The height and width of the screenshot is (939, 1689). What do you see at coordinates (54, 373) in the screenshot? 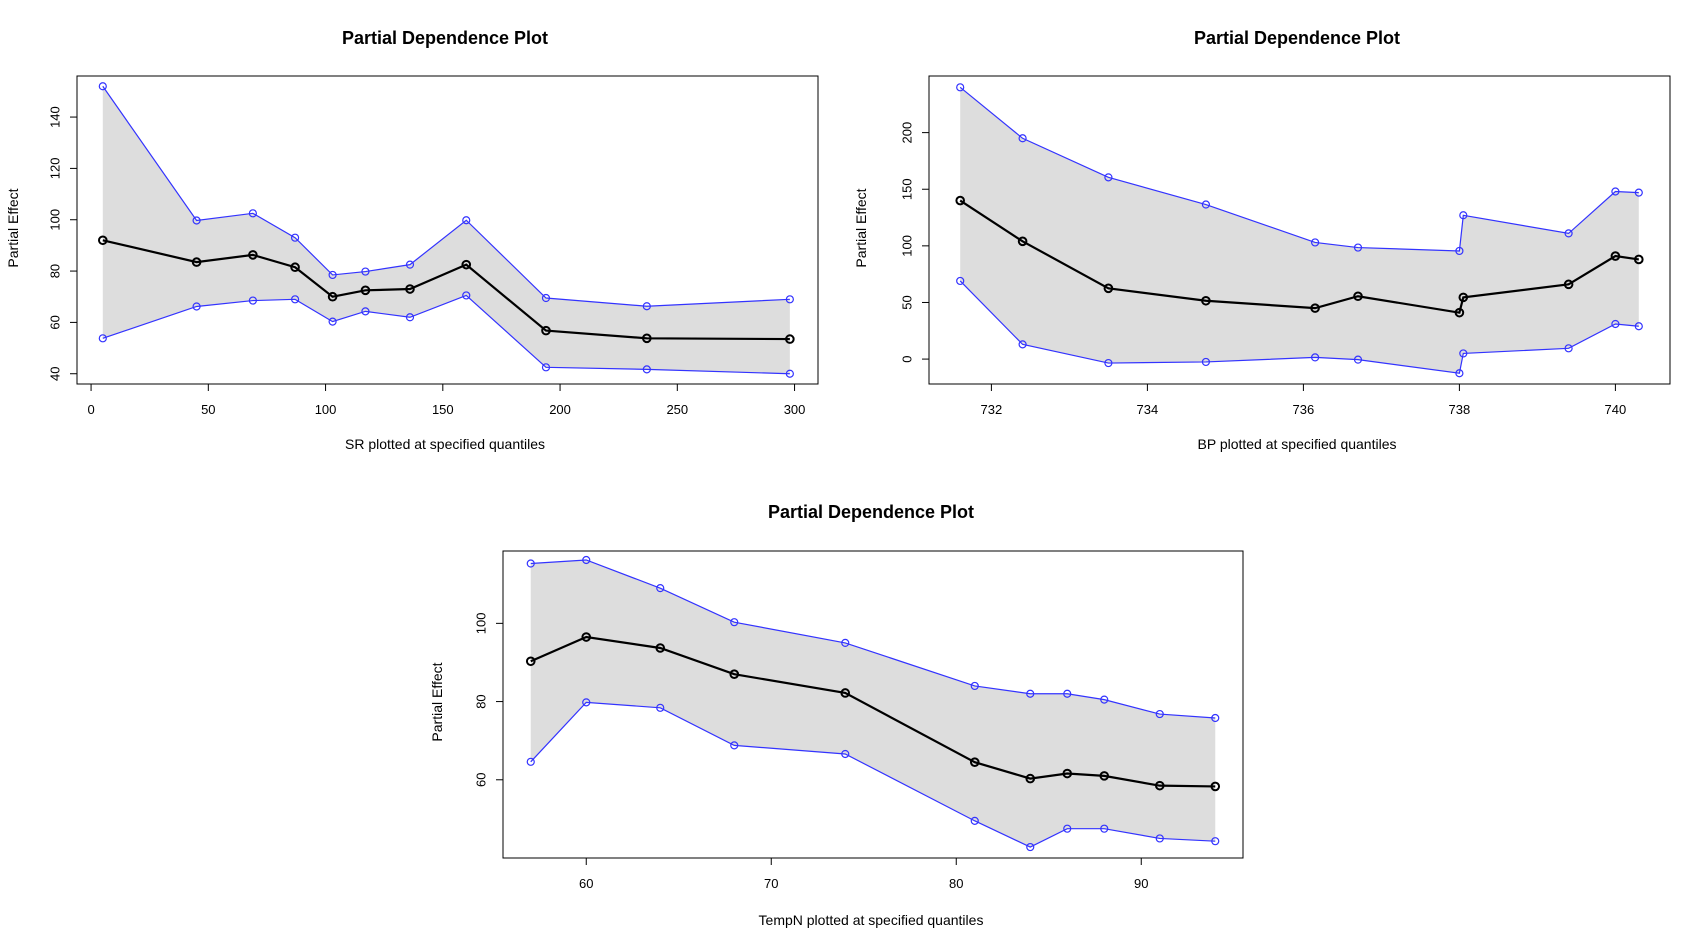
I see `chart-sr-y-tick-label: 40` at bounding box center [54, 373].